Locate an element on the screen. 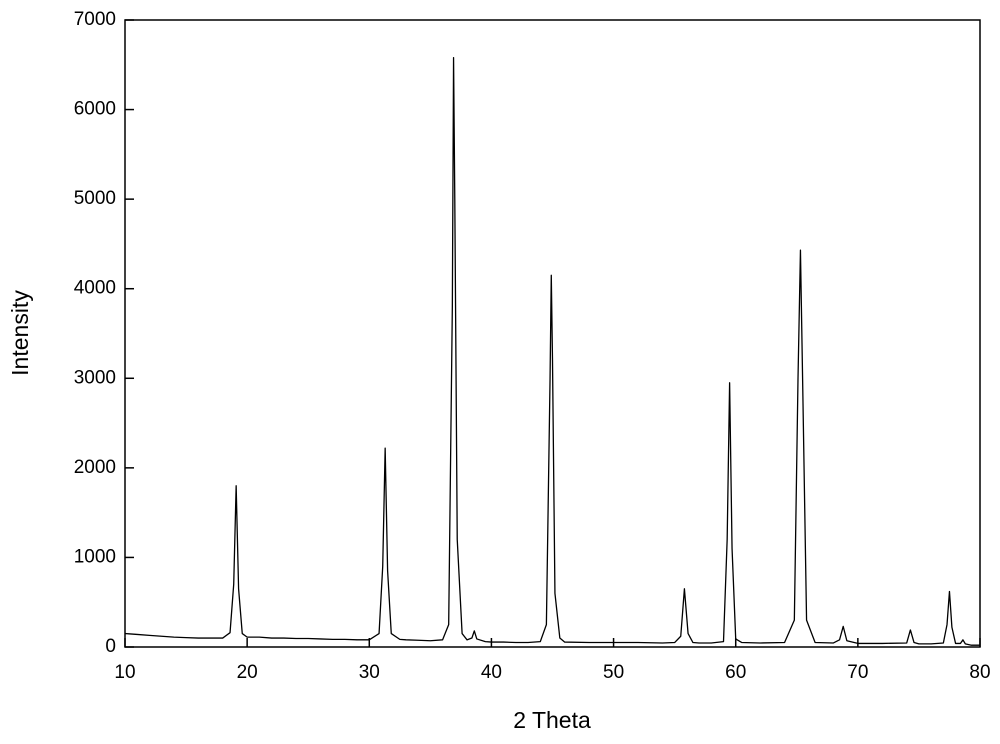 The width and height of the screenshot is (1000, 744). y-tick-label: 3000 is located at coordinates (95, 377).